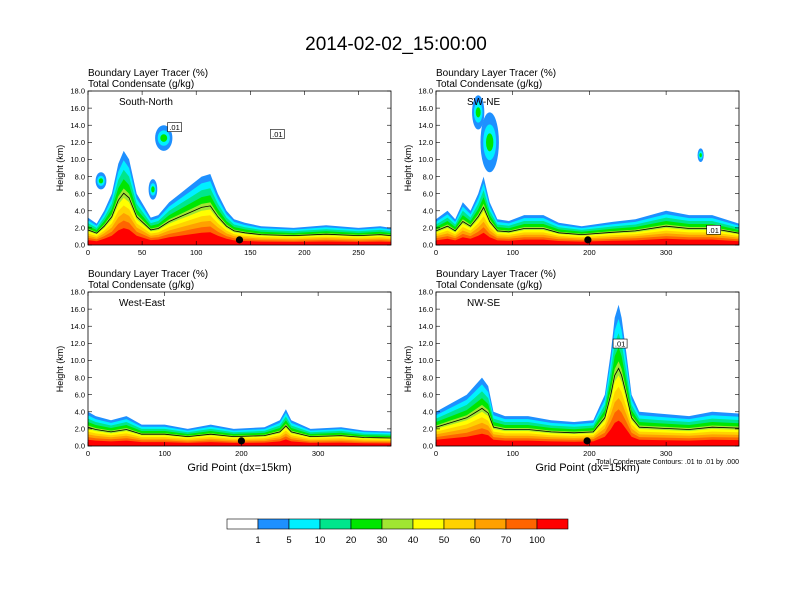  What do you see at coordinates (351, 540) in the screenshot?
I see `colorbar-label: 20` at bounding box center [351, 540].